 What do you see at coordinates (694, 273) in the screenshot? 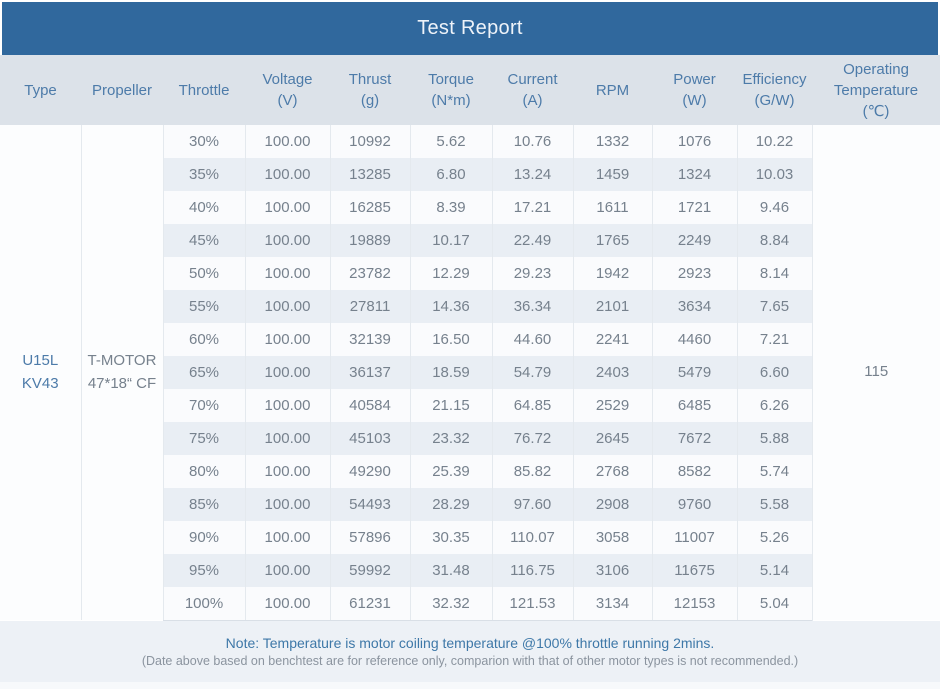
I see `power-cell: 2923` at bounding box center [694, 273].